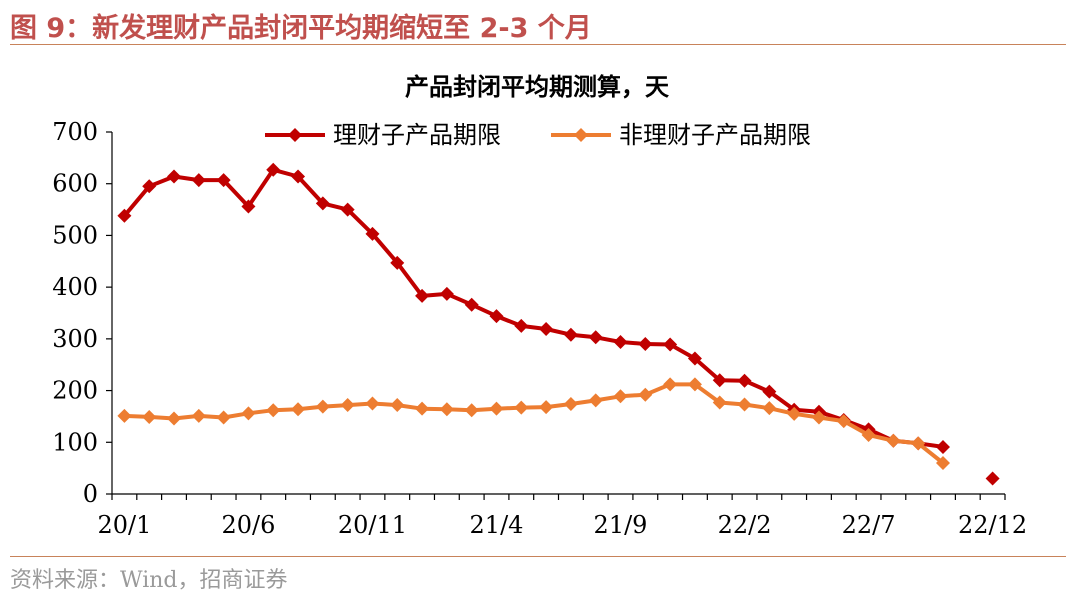 The height and width of the screenshot is (600, 1080). What do you see at coordinates (745, 525) in the screenshot?
I see `x-tick-label: 22/2` at bounding box center [745, 525].